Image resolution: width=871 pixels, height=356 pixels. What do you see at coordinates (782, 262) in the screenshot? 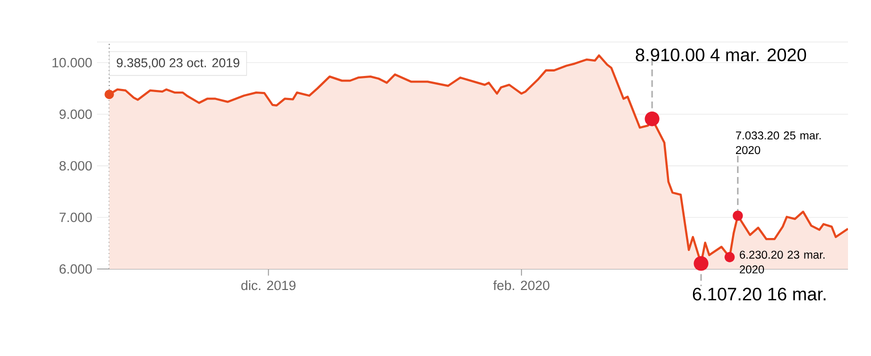
I see `annotation: 6.230.20 23 mar. 2020` at bounding box center [782, 262].